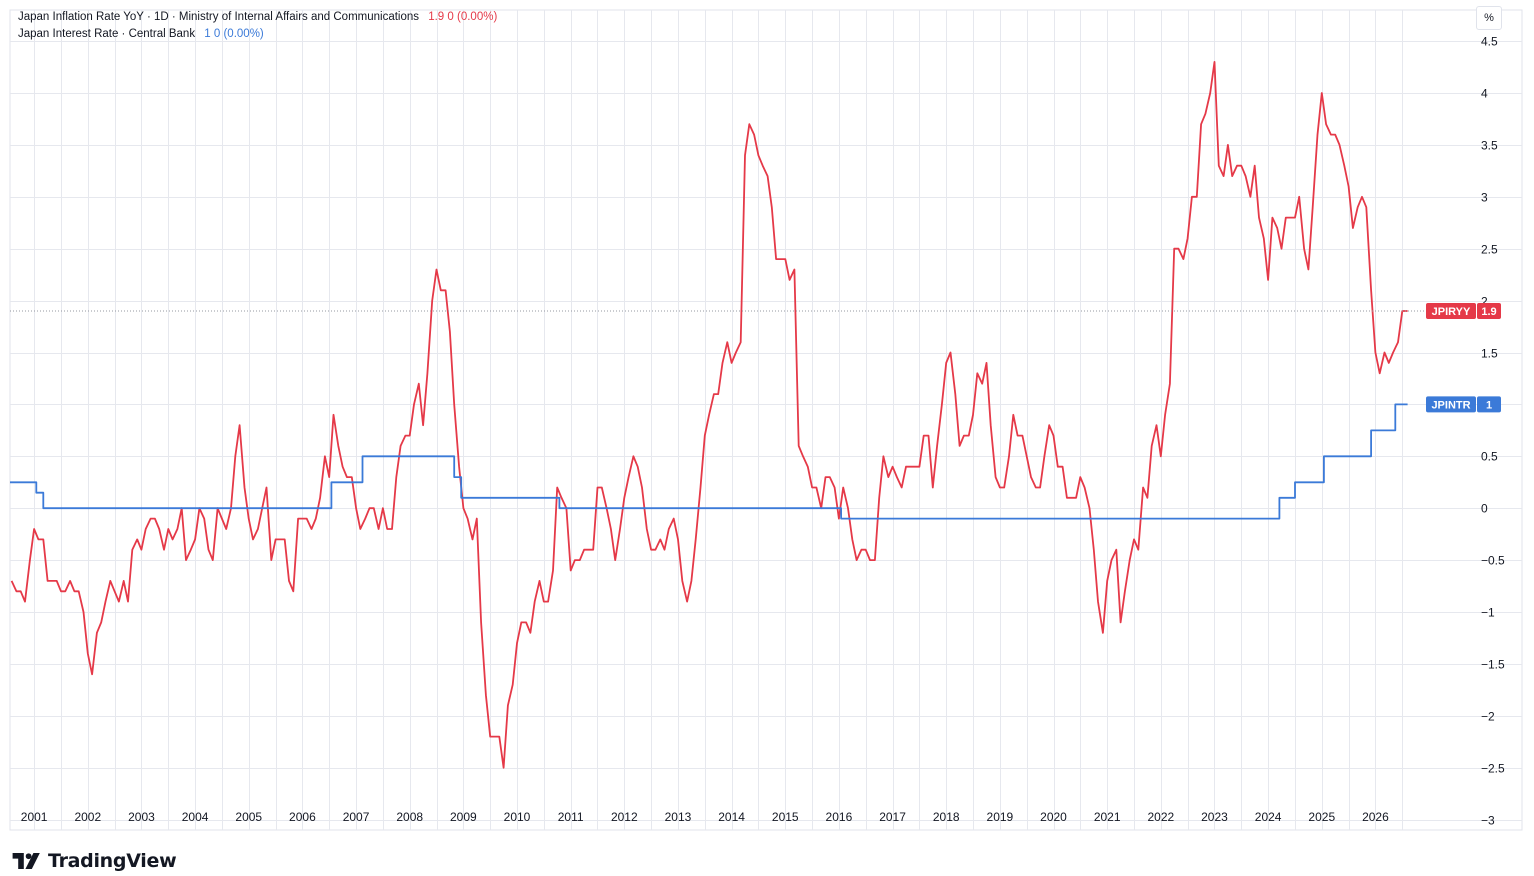 The image size is (1534, 876). I want to click on y-tick-label: 4.5, so click(1489, 42).